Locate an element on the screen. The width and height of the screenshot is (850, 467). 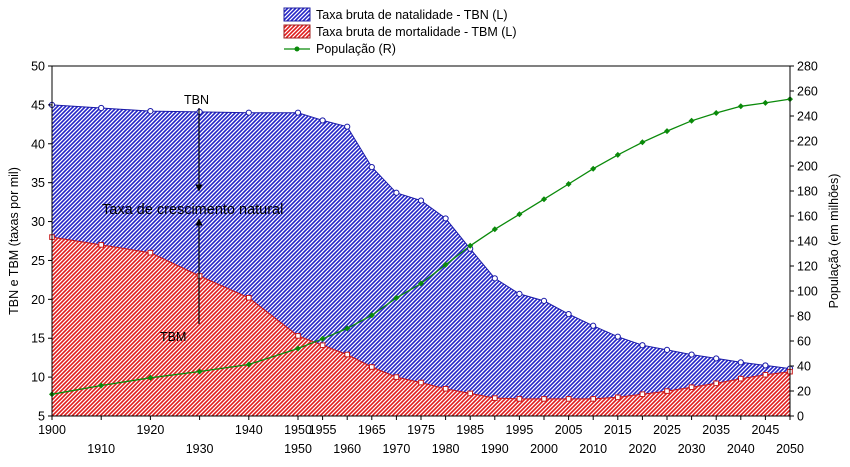
y-right-tick-label: 80 is located at coordinates (804, 317).